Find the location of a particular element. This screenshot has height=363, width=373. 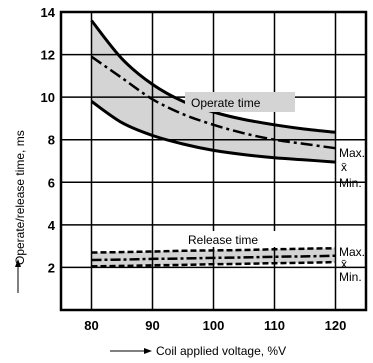

y-axis-title: Operate/release time, ms is located at coordinates (20, 197).